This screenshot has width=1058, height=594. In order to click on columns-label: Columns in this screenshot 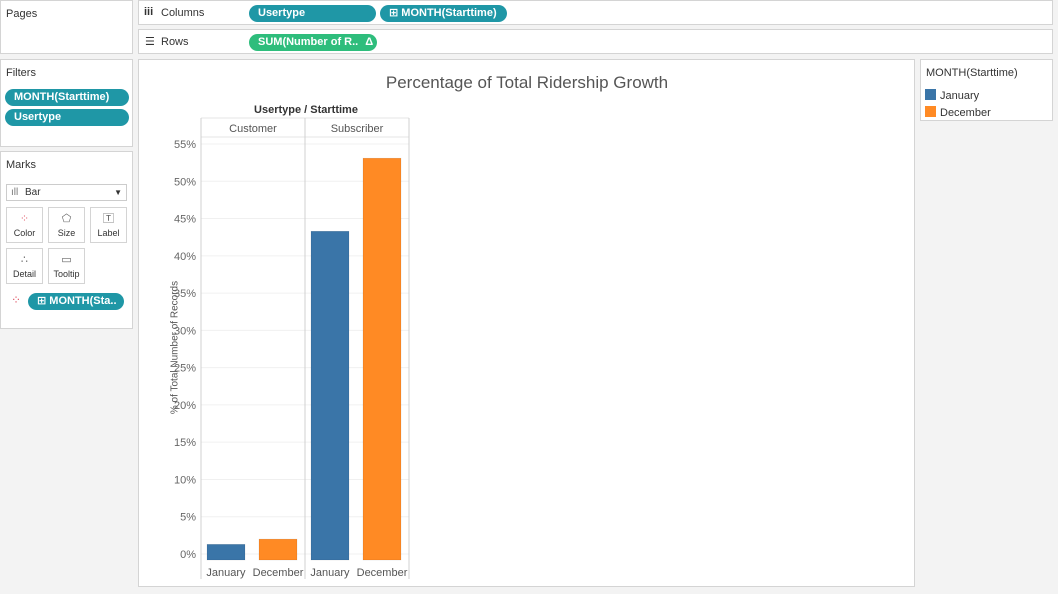, I will do `click(183, 13)`.